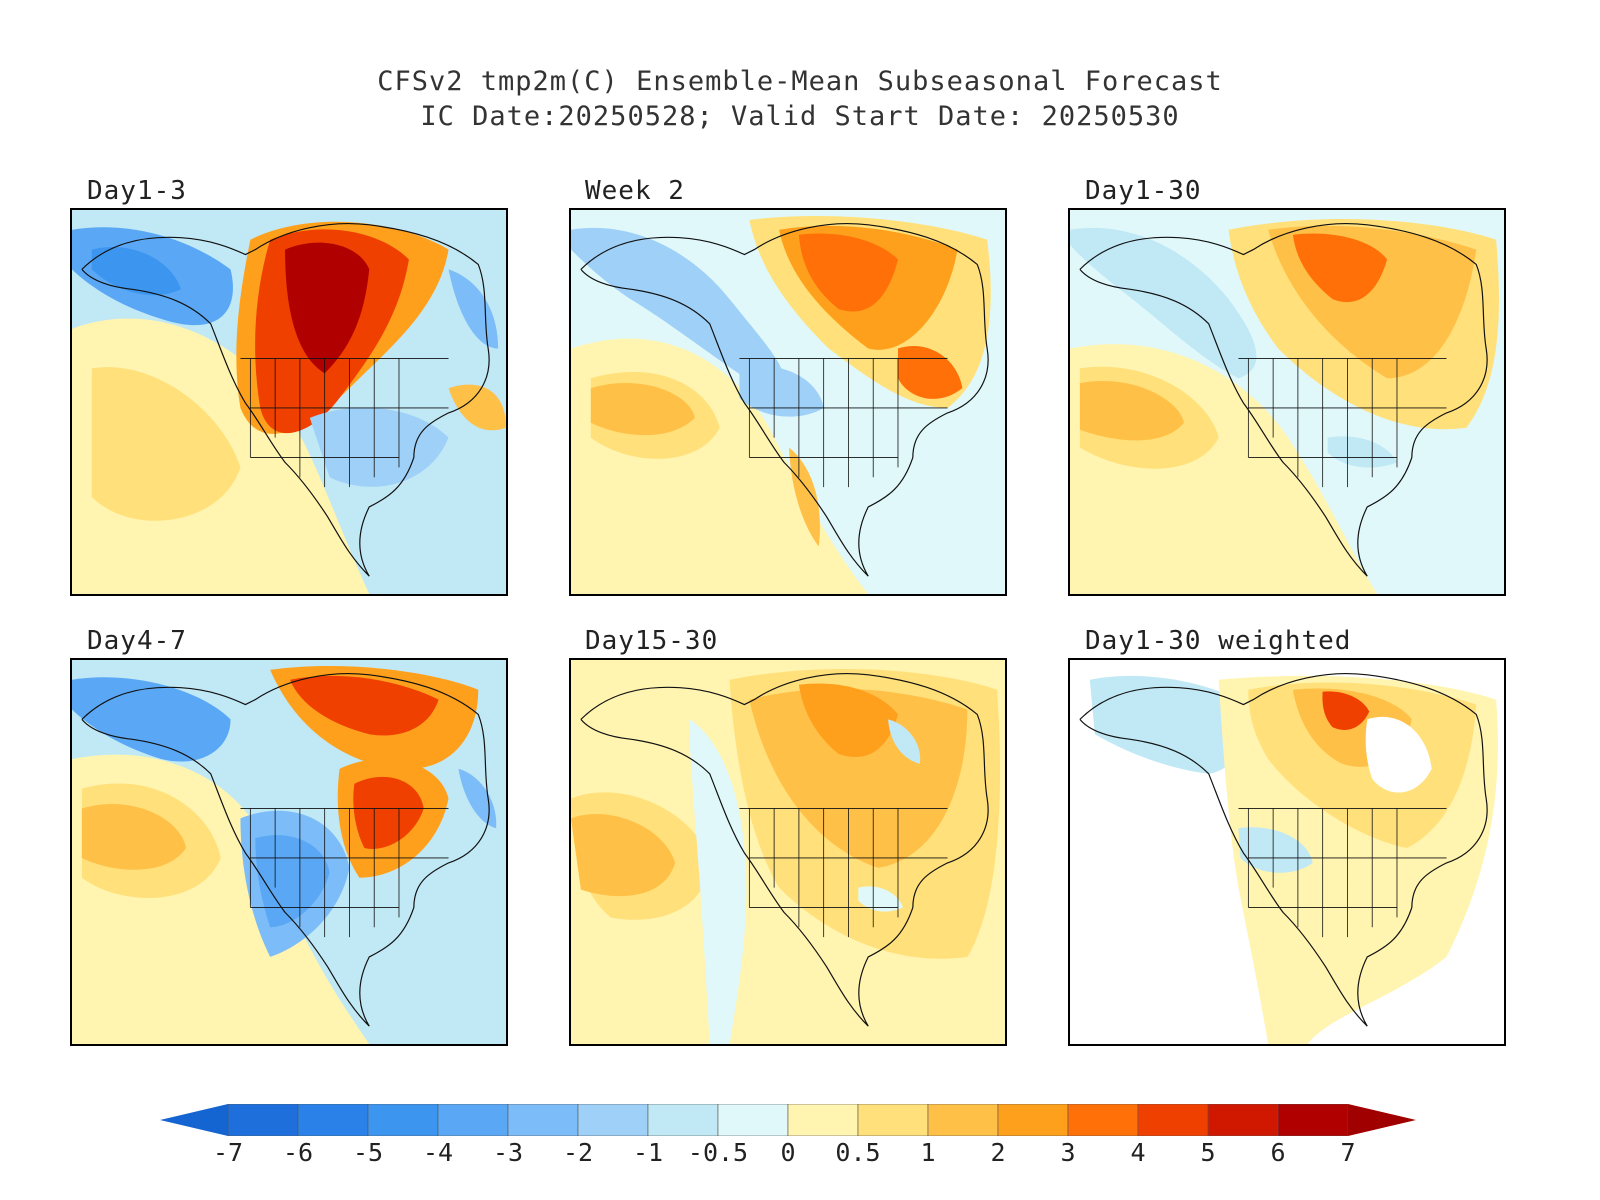 The image size is (1600, 1200). I want to click on colorbar-tick-label: -6, so click(298, 1152).